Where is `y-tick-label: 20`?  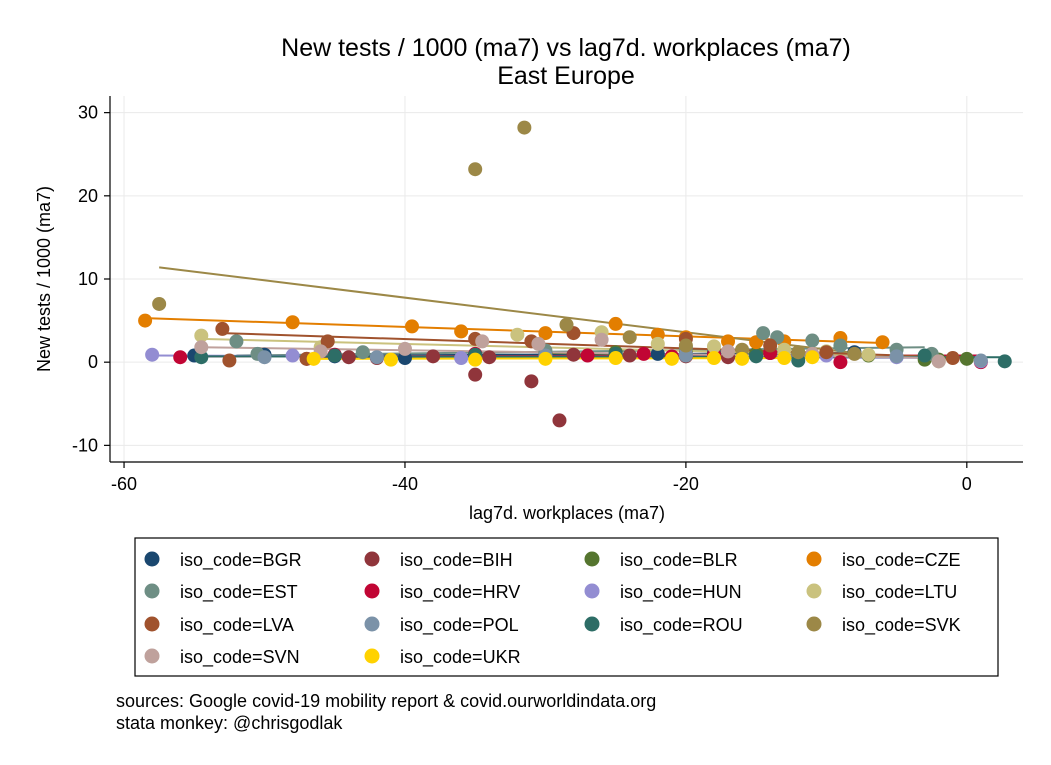
y-tick-label: 20 is located at coordinates (88, 196).